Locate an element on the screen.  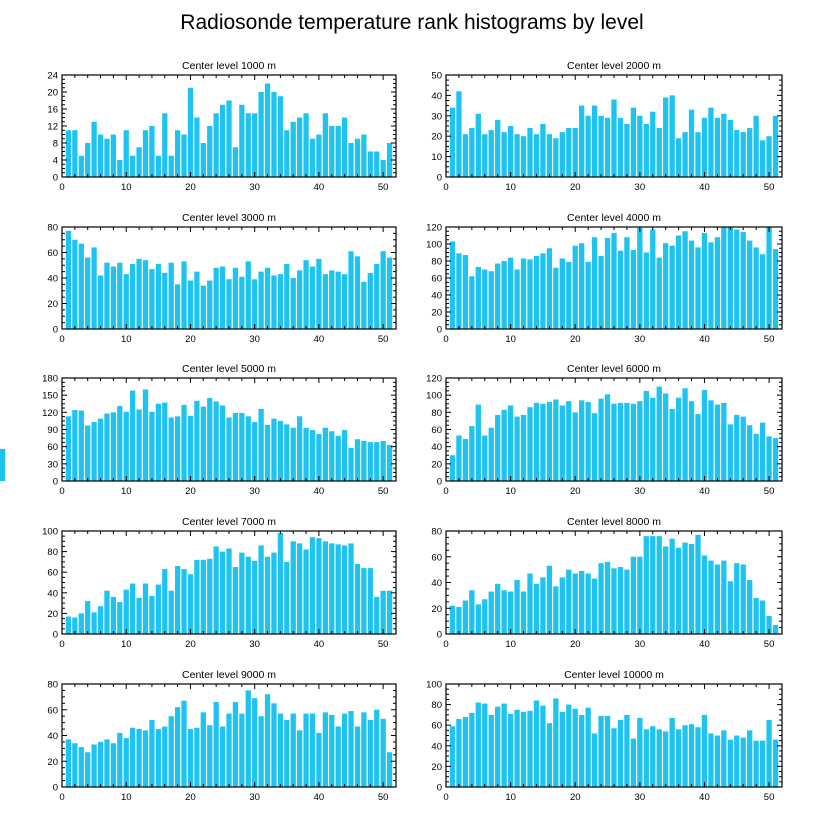
y-tick-label: 4 is located at coordinates (55, 161).